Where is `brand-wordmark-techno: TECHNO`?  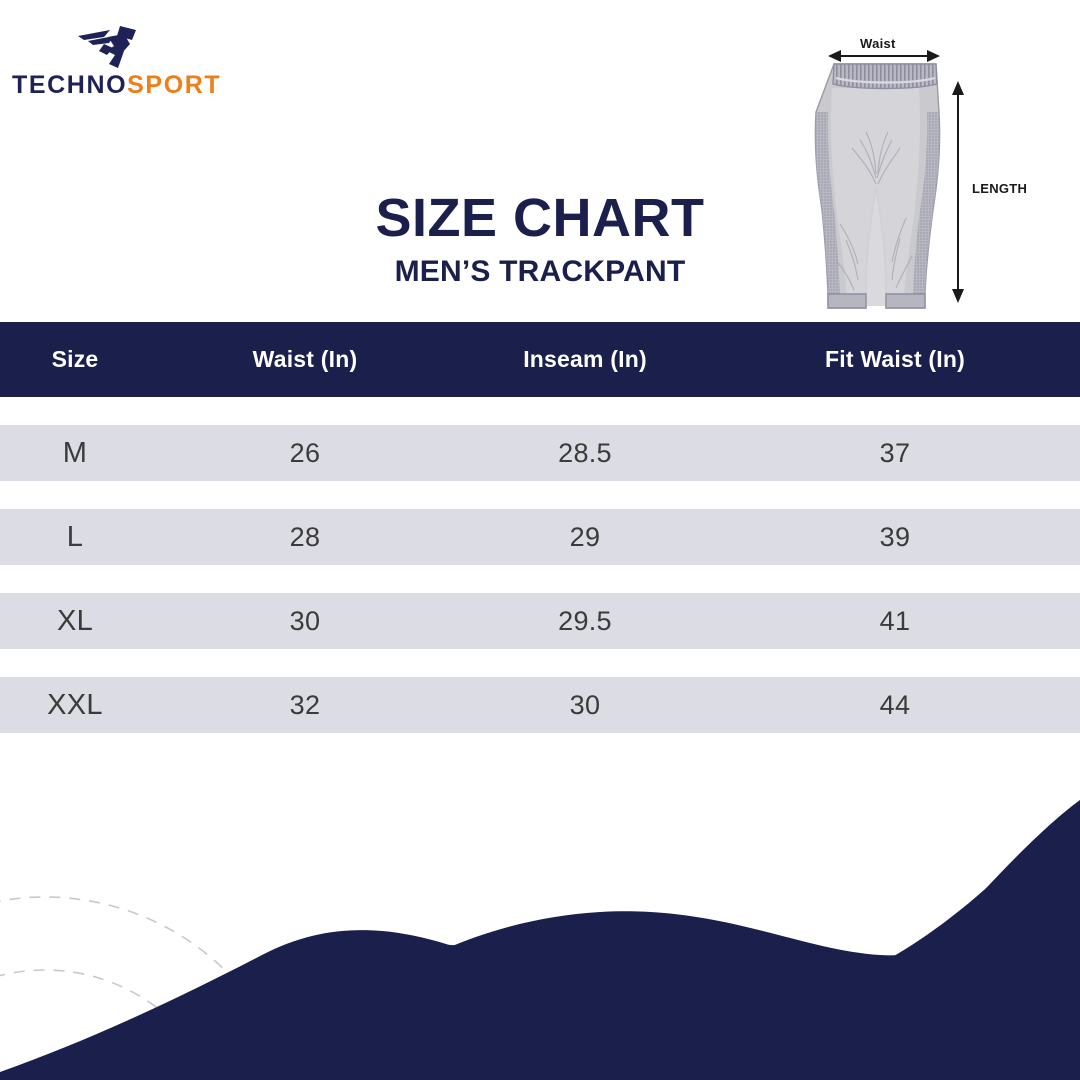
brand-wordmark-techno: TECHNO is located at coordinates (70, 85).